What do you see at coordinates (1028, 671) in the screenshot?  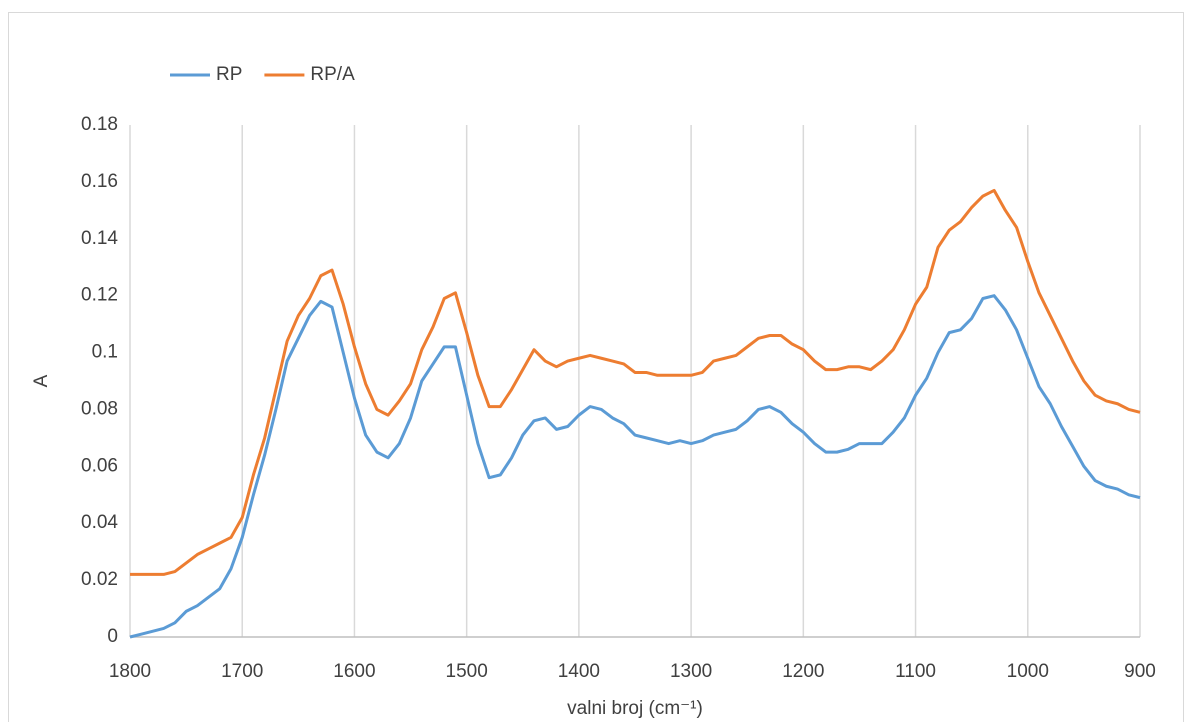 I see `x-tick-label: 1000` at bounding box center [1028, 671].